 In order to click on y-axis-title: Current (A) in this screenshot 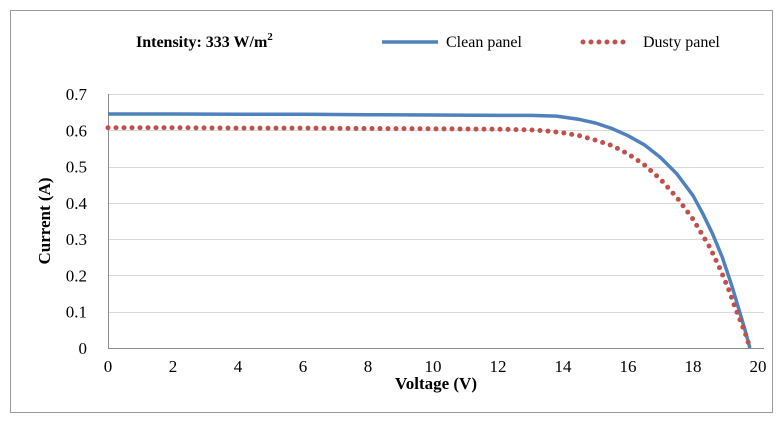, I will do `click(44, 220)`.